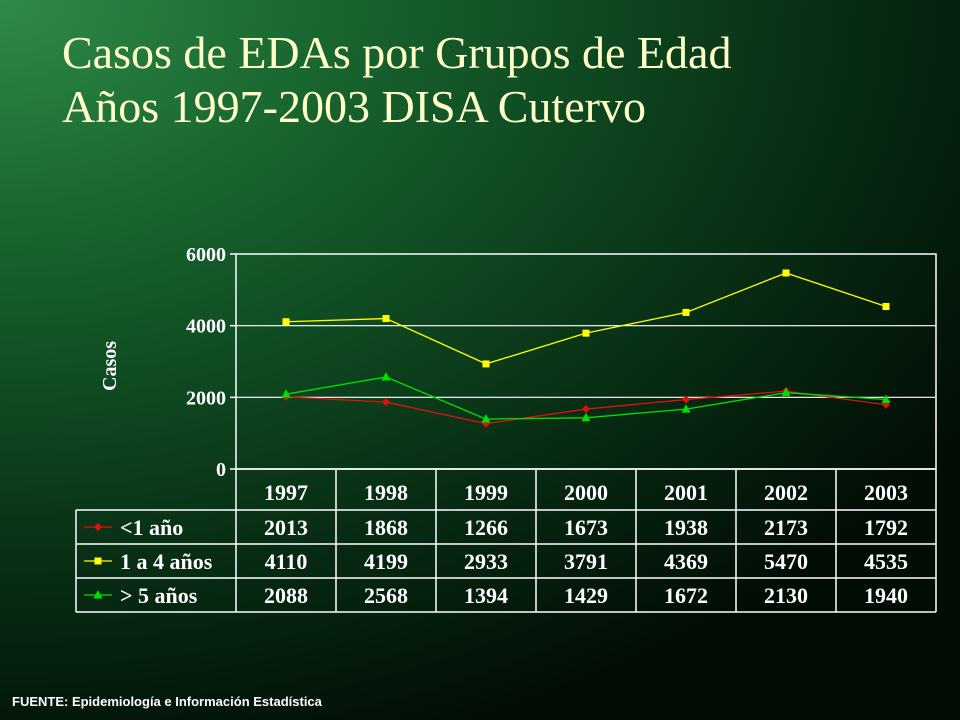 This screenshot has height=720, width=960. I want to click on table-cell-value: 2088, so click(286, 595).